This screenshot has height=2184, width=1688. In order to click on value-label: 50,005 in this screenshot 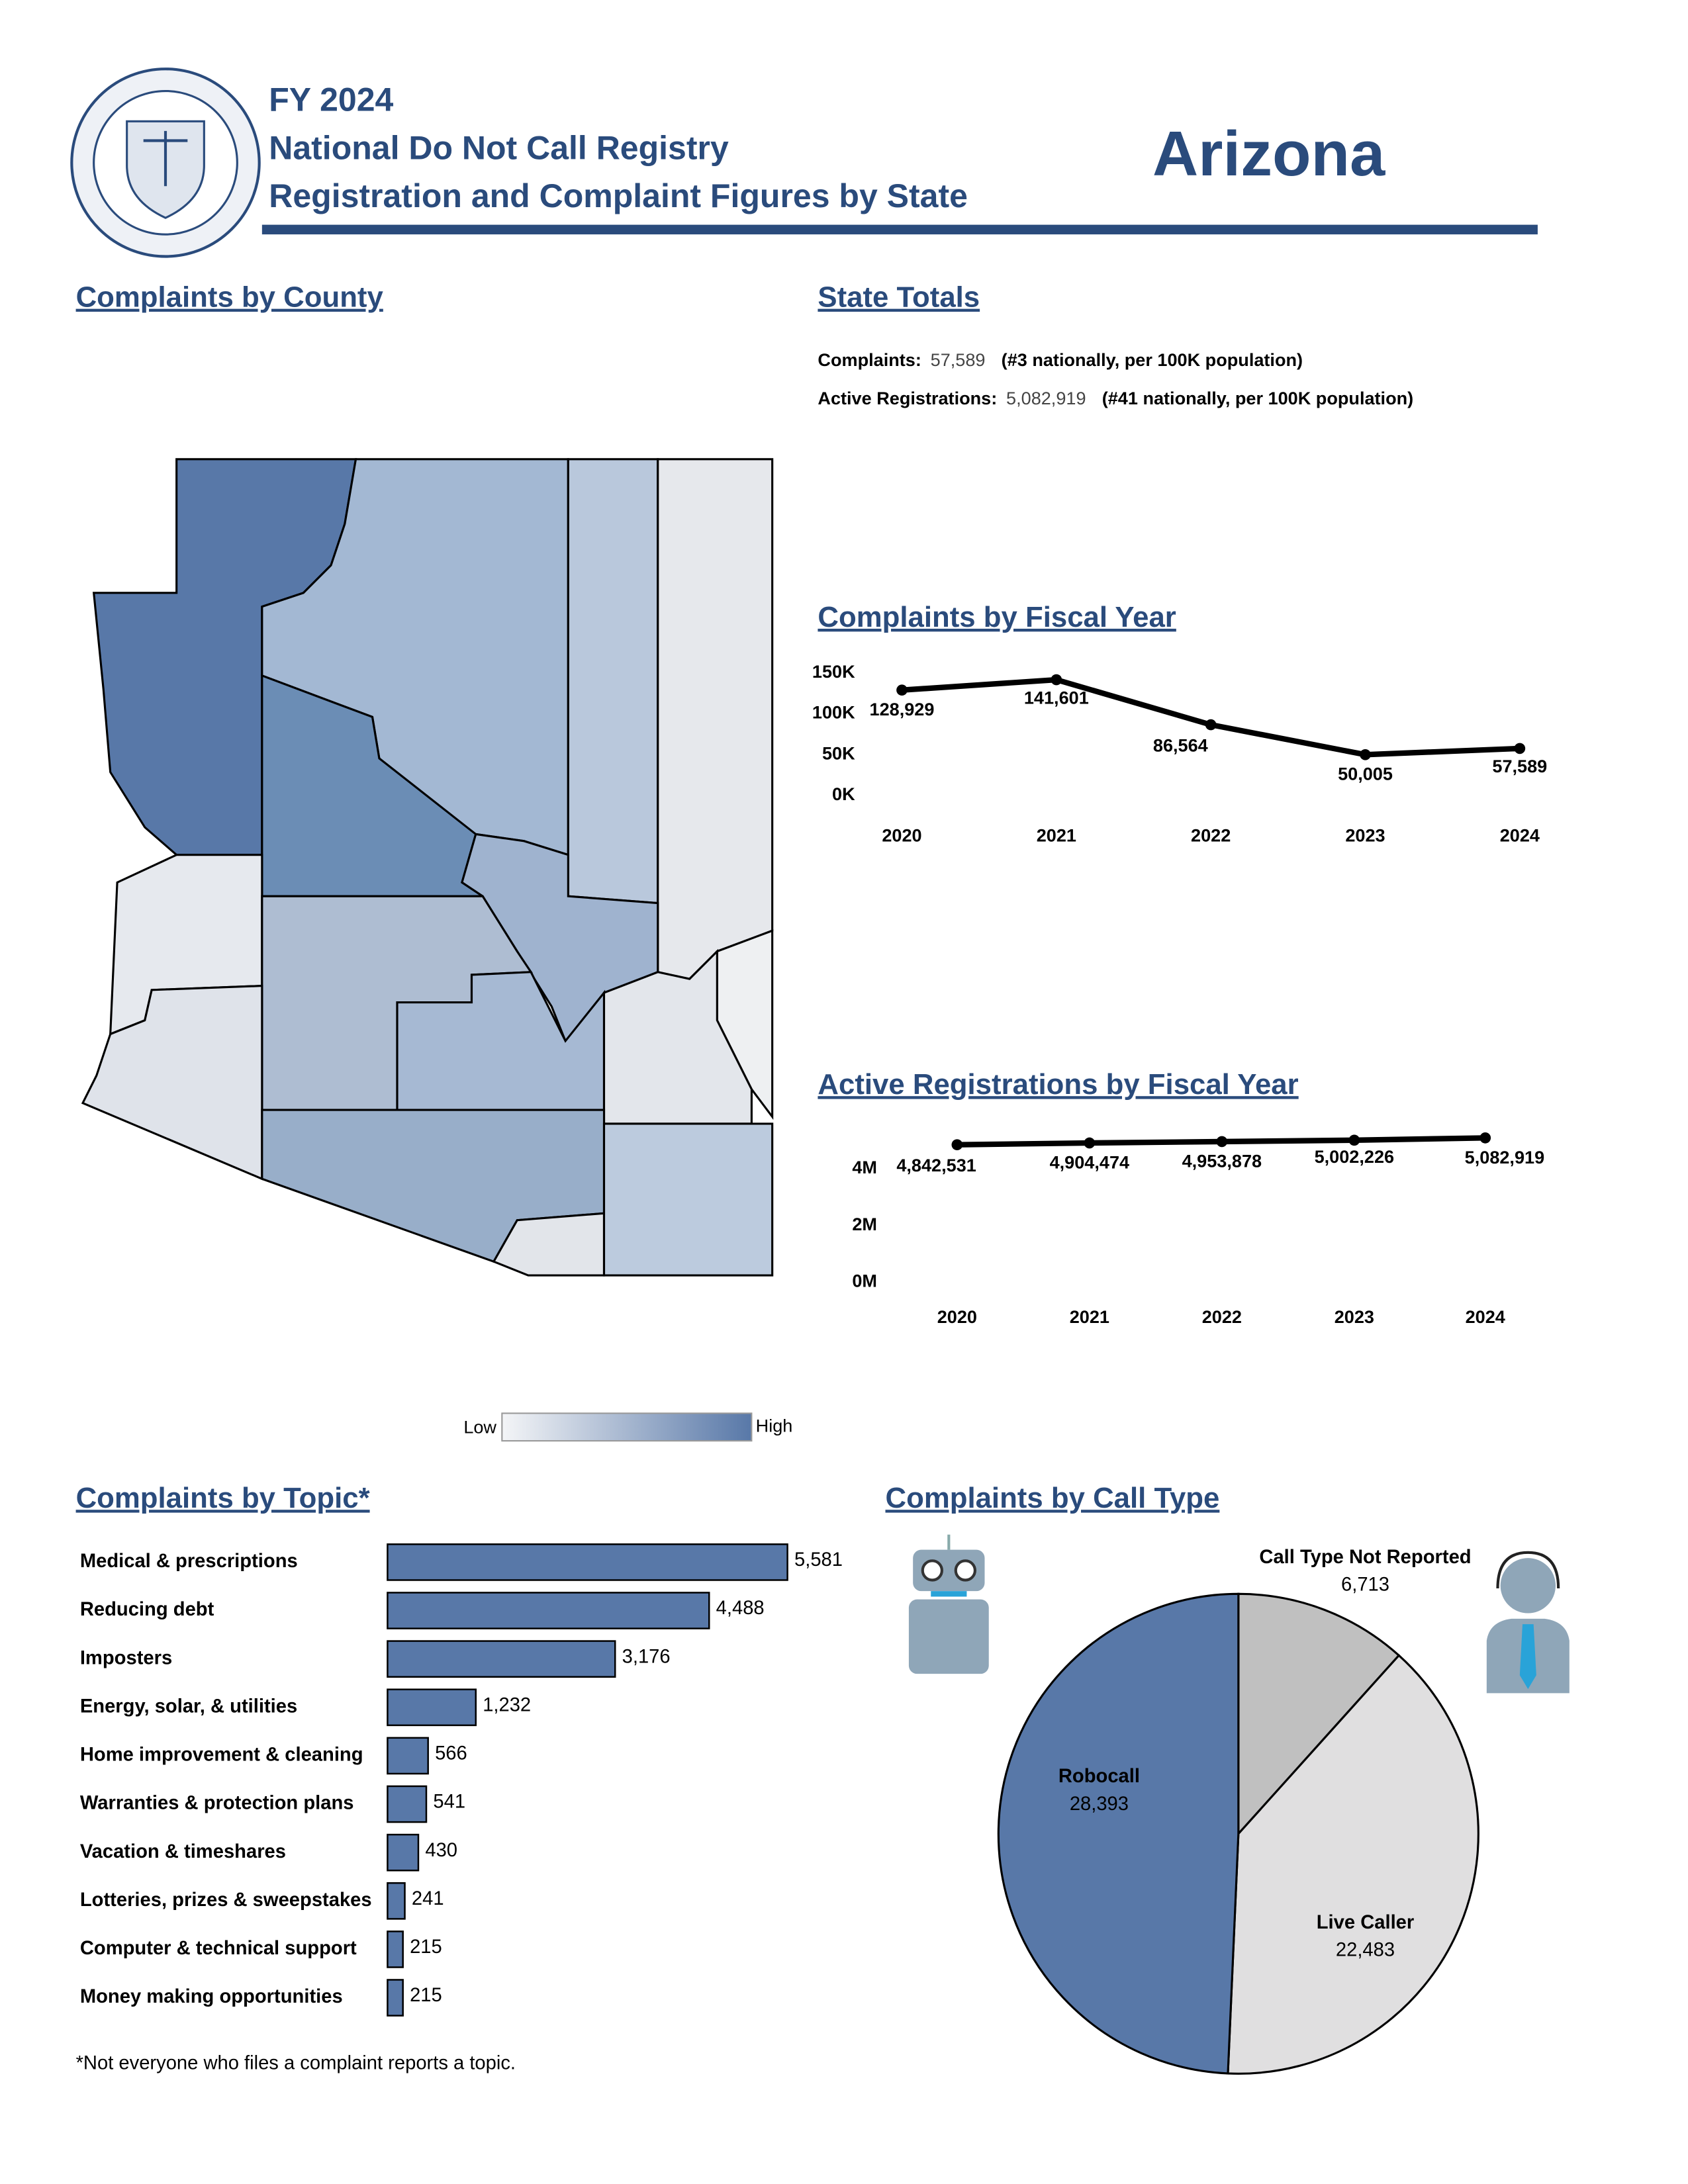, I will do `click(1365, 774)`.